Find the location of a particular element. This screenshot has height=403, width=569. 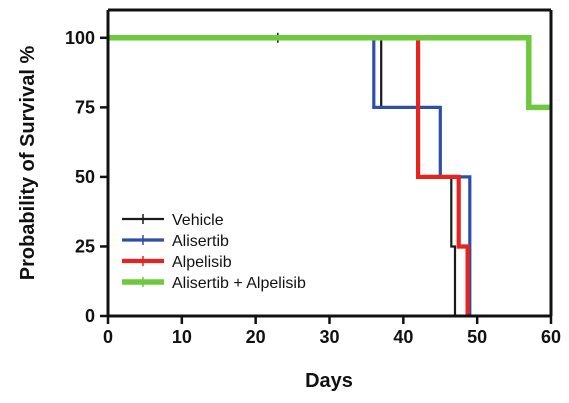

x-tick-label: 0 is located at coordinates (108, 337).